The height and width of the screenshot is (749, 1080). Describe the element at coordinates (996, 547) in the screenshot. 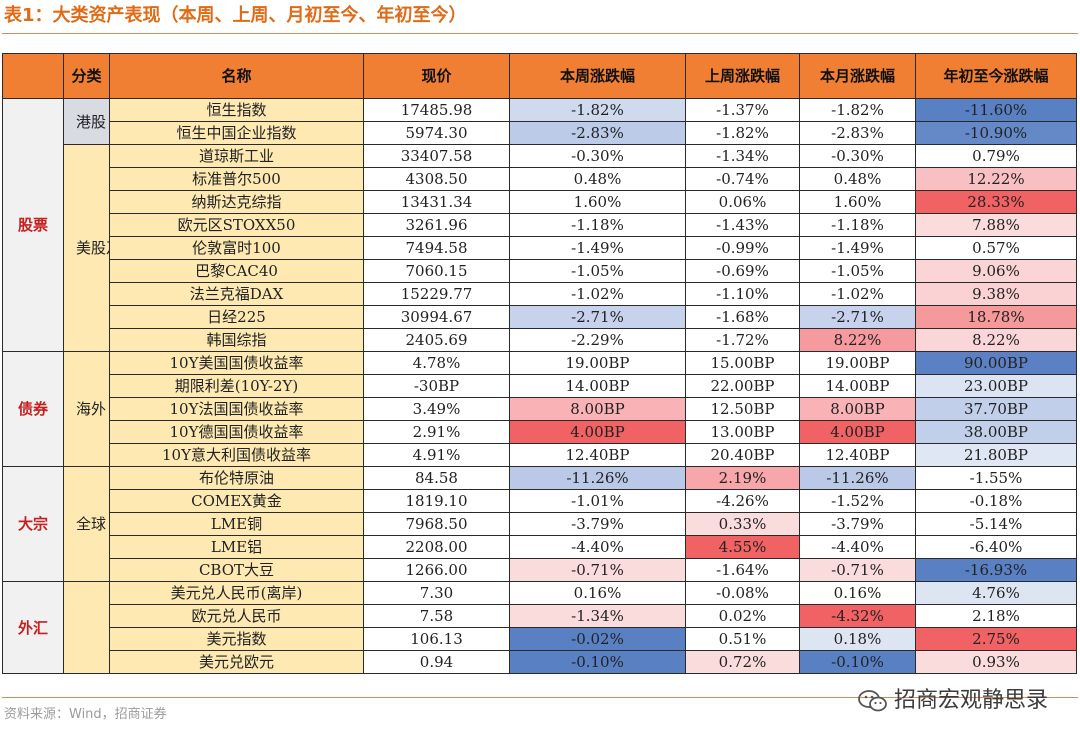

I see `ytd-change-cell: -6.40%` at that location.